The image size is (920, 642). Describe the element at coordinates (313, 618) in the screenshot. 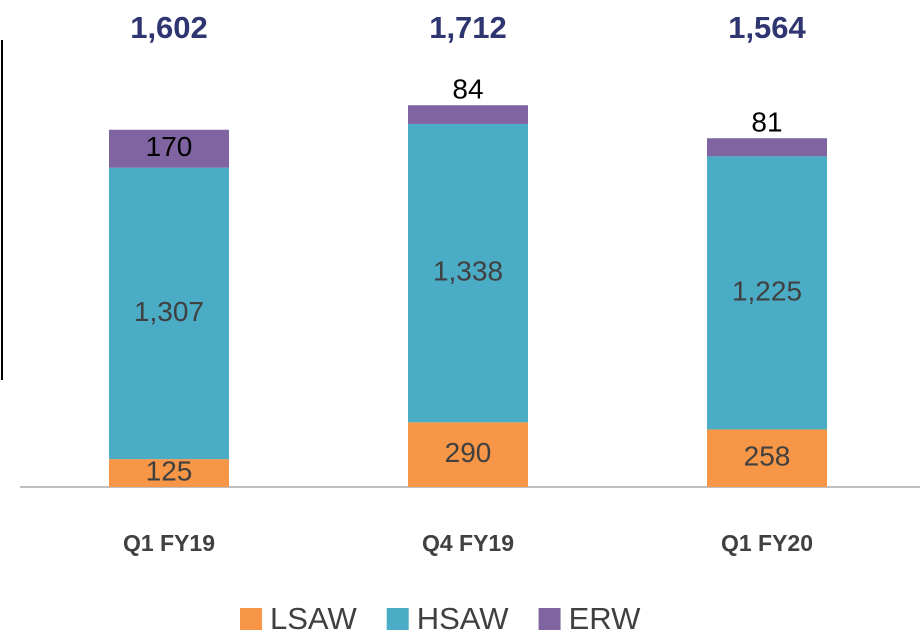

I see `legend-label: LSAW` at that location.